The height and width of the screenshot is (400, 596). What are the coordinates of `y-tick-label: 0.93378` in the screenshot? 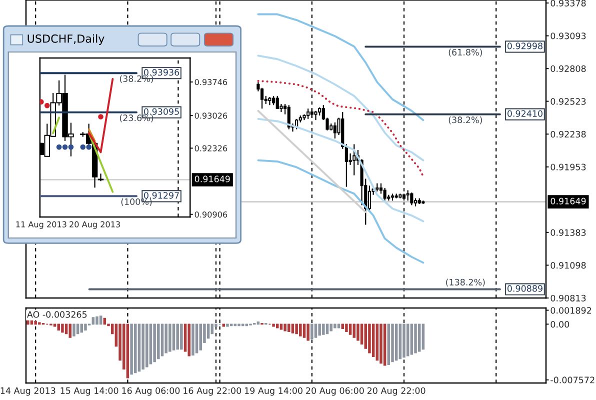 It's located at (568, 3).